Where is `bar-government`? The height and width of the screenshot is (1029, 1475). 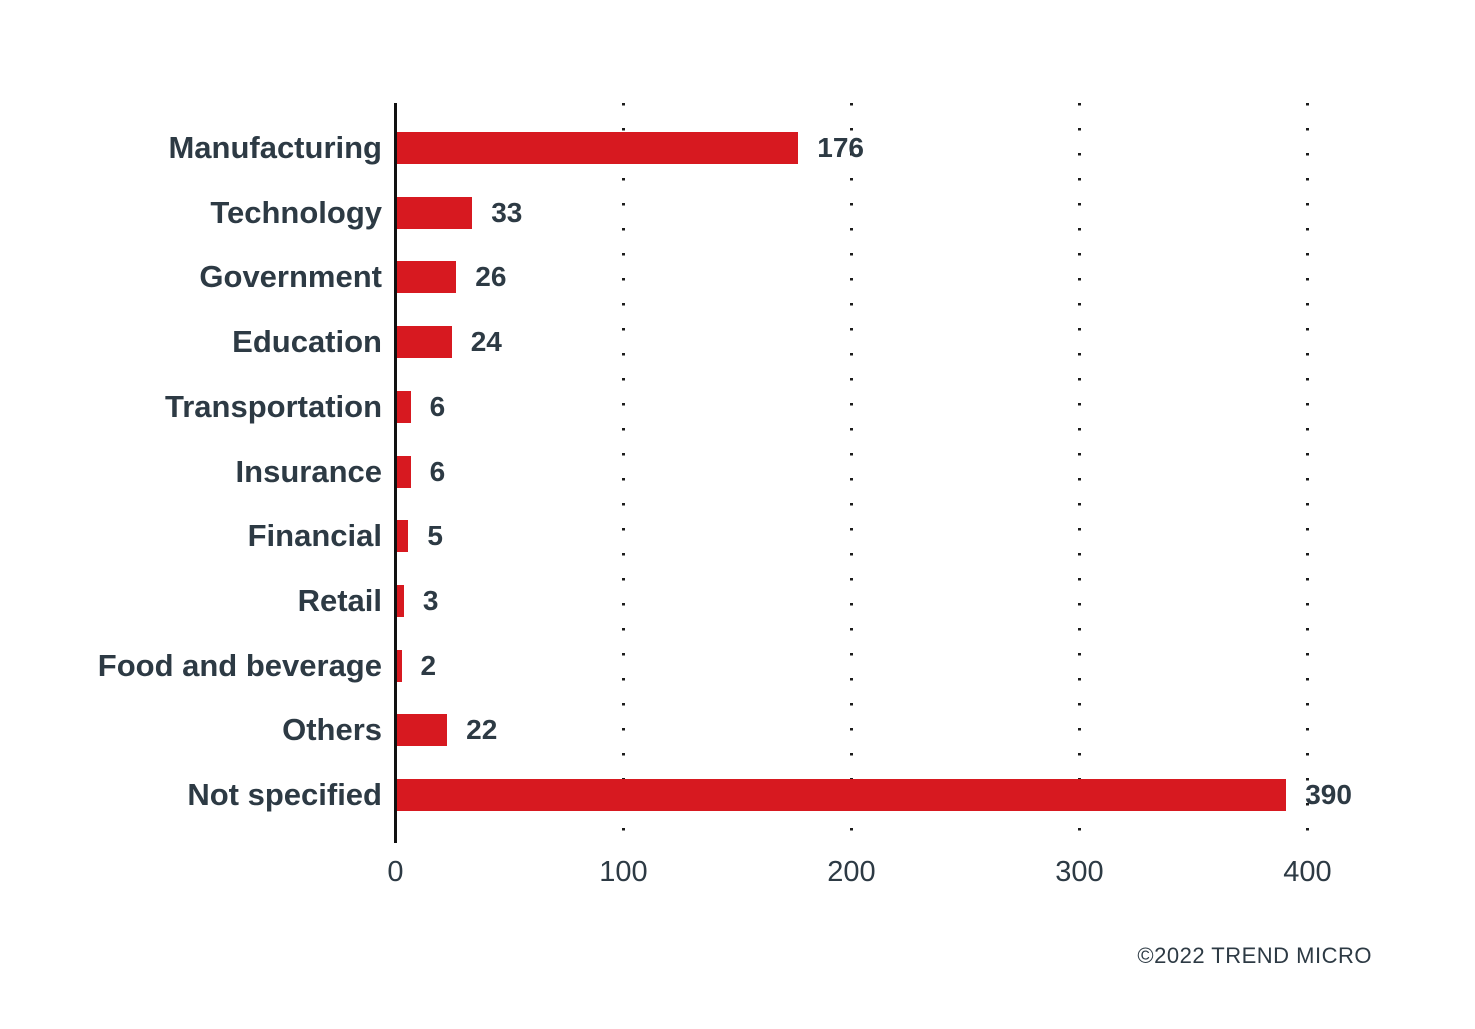 bar-government is located at coordinates (427, 277).